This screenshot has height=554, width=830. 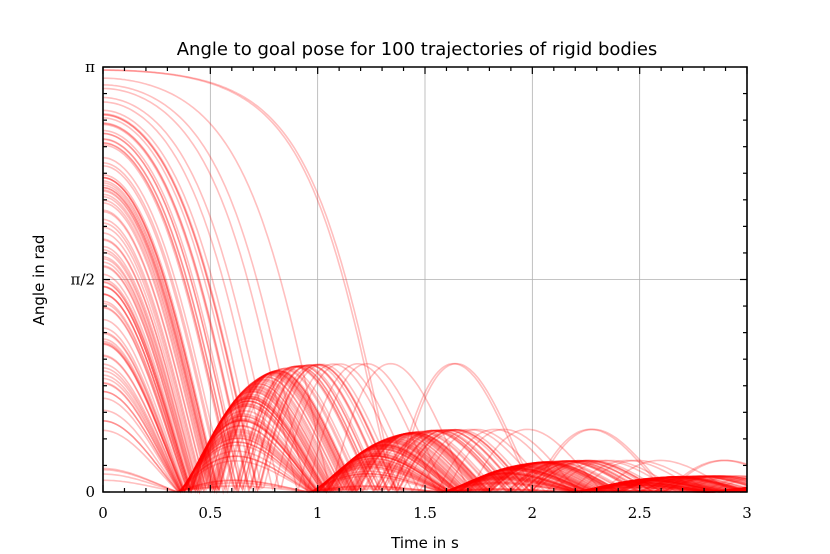 I want to click on y-tick-label: π, so click(x=90, y=67).